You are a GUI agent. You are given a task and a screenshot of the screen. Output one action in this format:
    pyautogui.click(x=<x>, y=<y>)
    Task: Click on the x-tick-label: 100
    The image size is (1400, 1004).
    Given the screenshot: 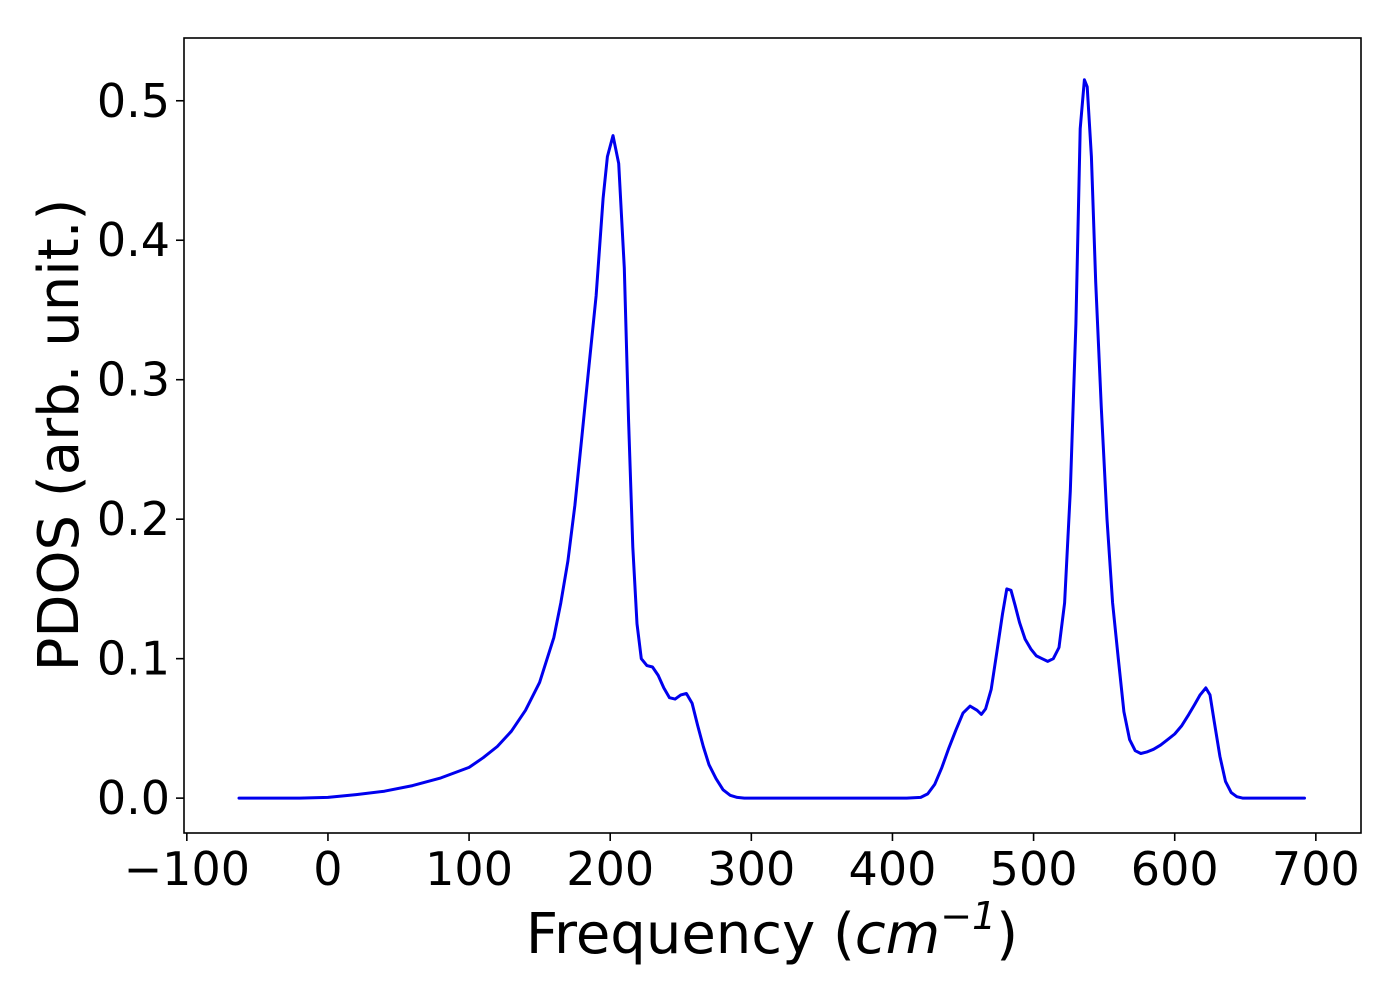 What is the action you would take?
    pyautogui.click(x=469, y=869)
    